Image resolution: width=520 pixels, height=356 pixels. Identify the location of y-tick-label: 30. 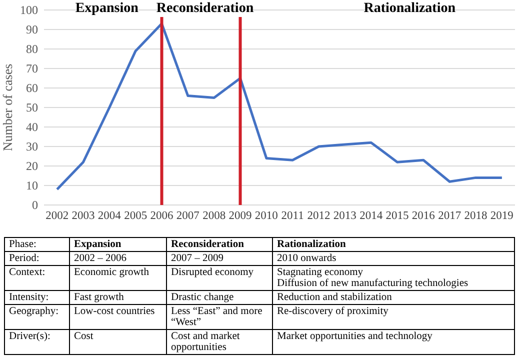
(32, 146).